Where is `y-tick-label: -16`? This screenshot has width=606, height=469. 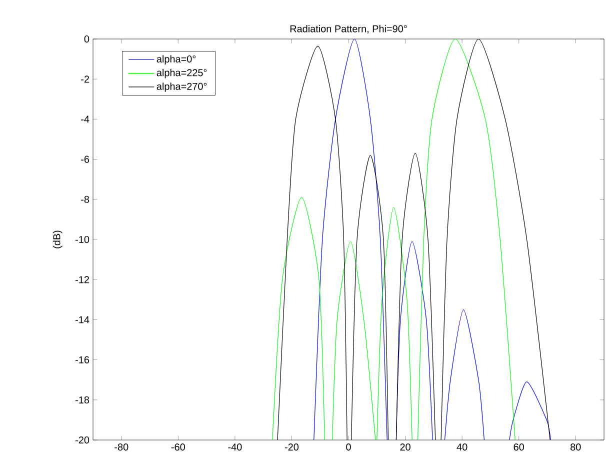
y-tick-label: -16 is located at coordinates (83, 360).